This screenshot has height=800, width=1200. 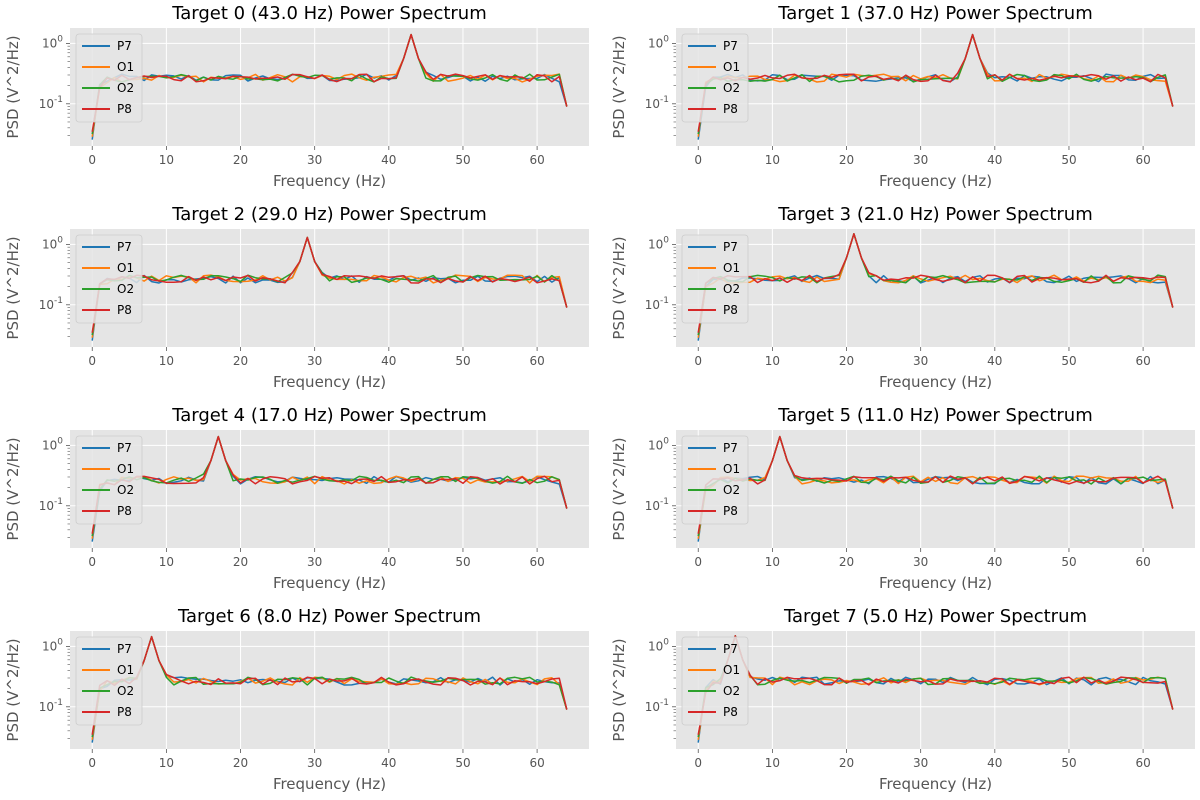 What do you see at coordinates (92, 160) in the screenshot?
I see `x-tick-label: 0` at bounding box center [92, 160].